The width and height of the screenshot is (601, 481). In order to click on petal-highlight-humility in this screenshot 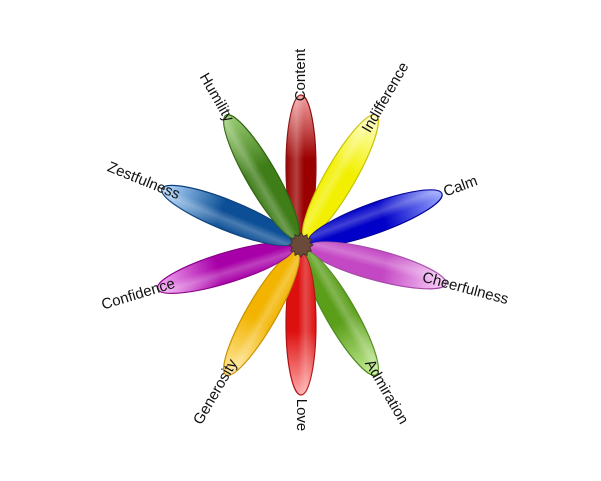, I will do `click(261, 176)`.